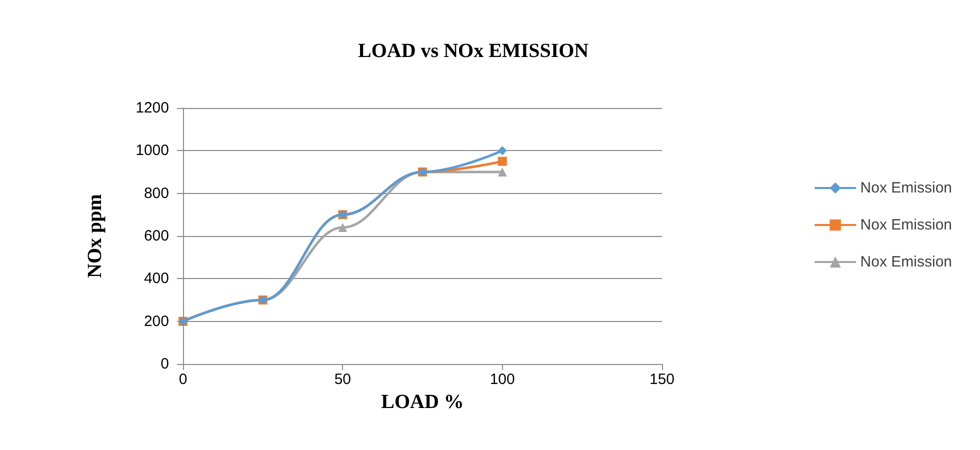 The image size is (980, 450). What do you see at coordinates (164, 364) in the screenshot?
I see `y-tick-label: 0` at bounding box center [164, 364].